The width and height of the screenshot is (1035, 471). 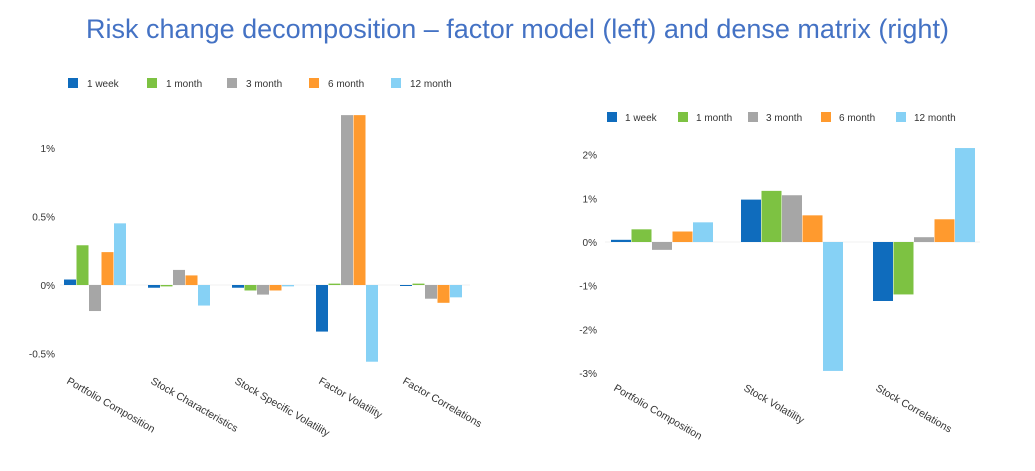 What do you see at coordinates (442, 402) in the screenshot?
I see `category-label: Factor Correlations` at bounding box center [442, 402].